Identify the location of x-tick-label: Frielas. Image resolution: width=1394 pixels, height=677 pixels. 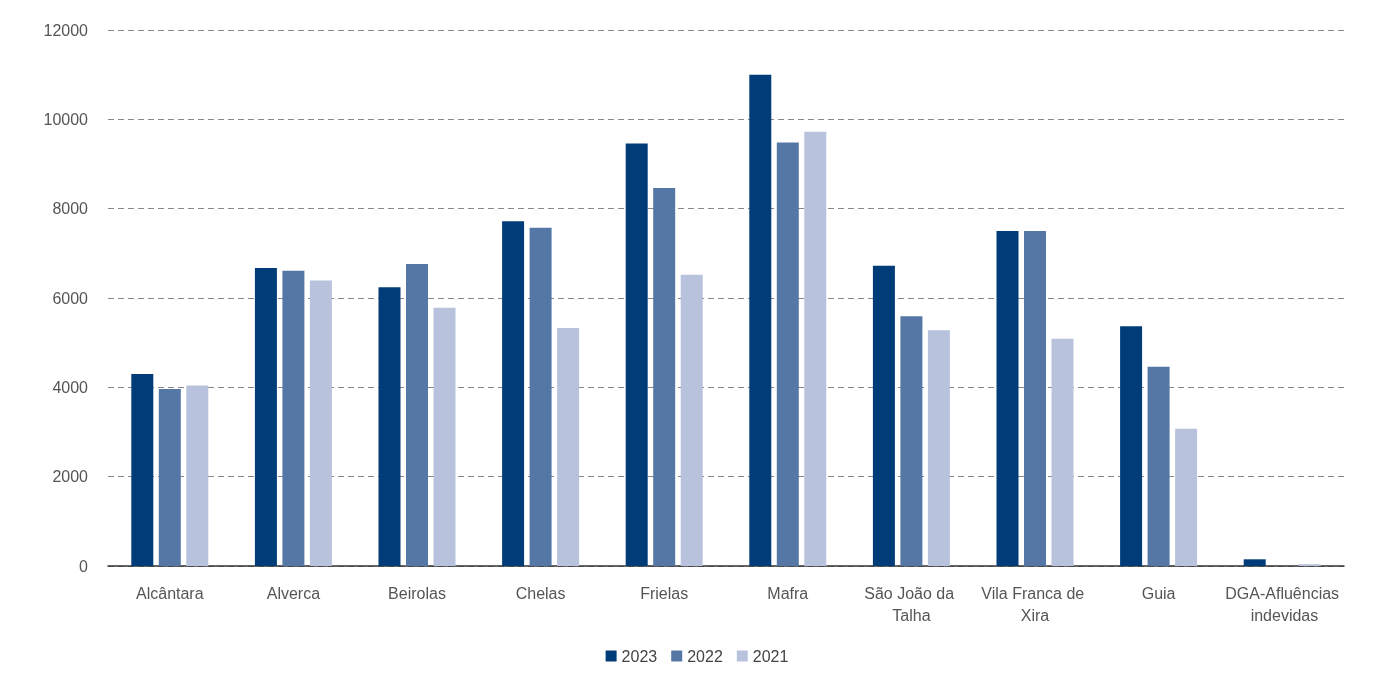
(664, 593).